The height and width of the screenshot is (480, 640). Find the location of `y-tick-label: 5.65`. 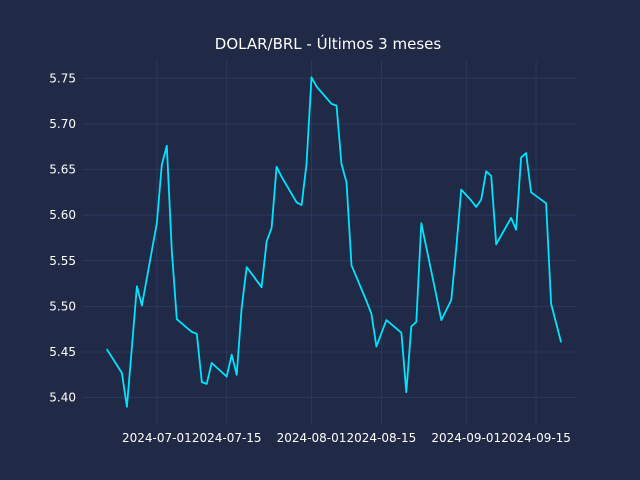

y-tick-label: 5.65 is located at coordinates (62, 170).